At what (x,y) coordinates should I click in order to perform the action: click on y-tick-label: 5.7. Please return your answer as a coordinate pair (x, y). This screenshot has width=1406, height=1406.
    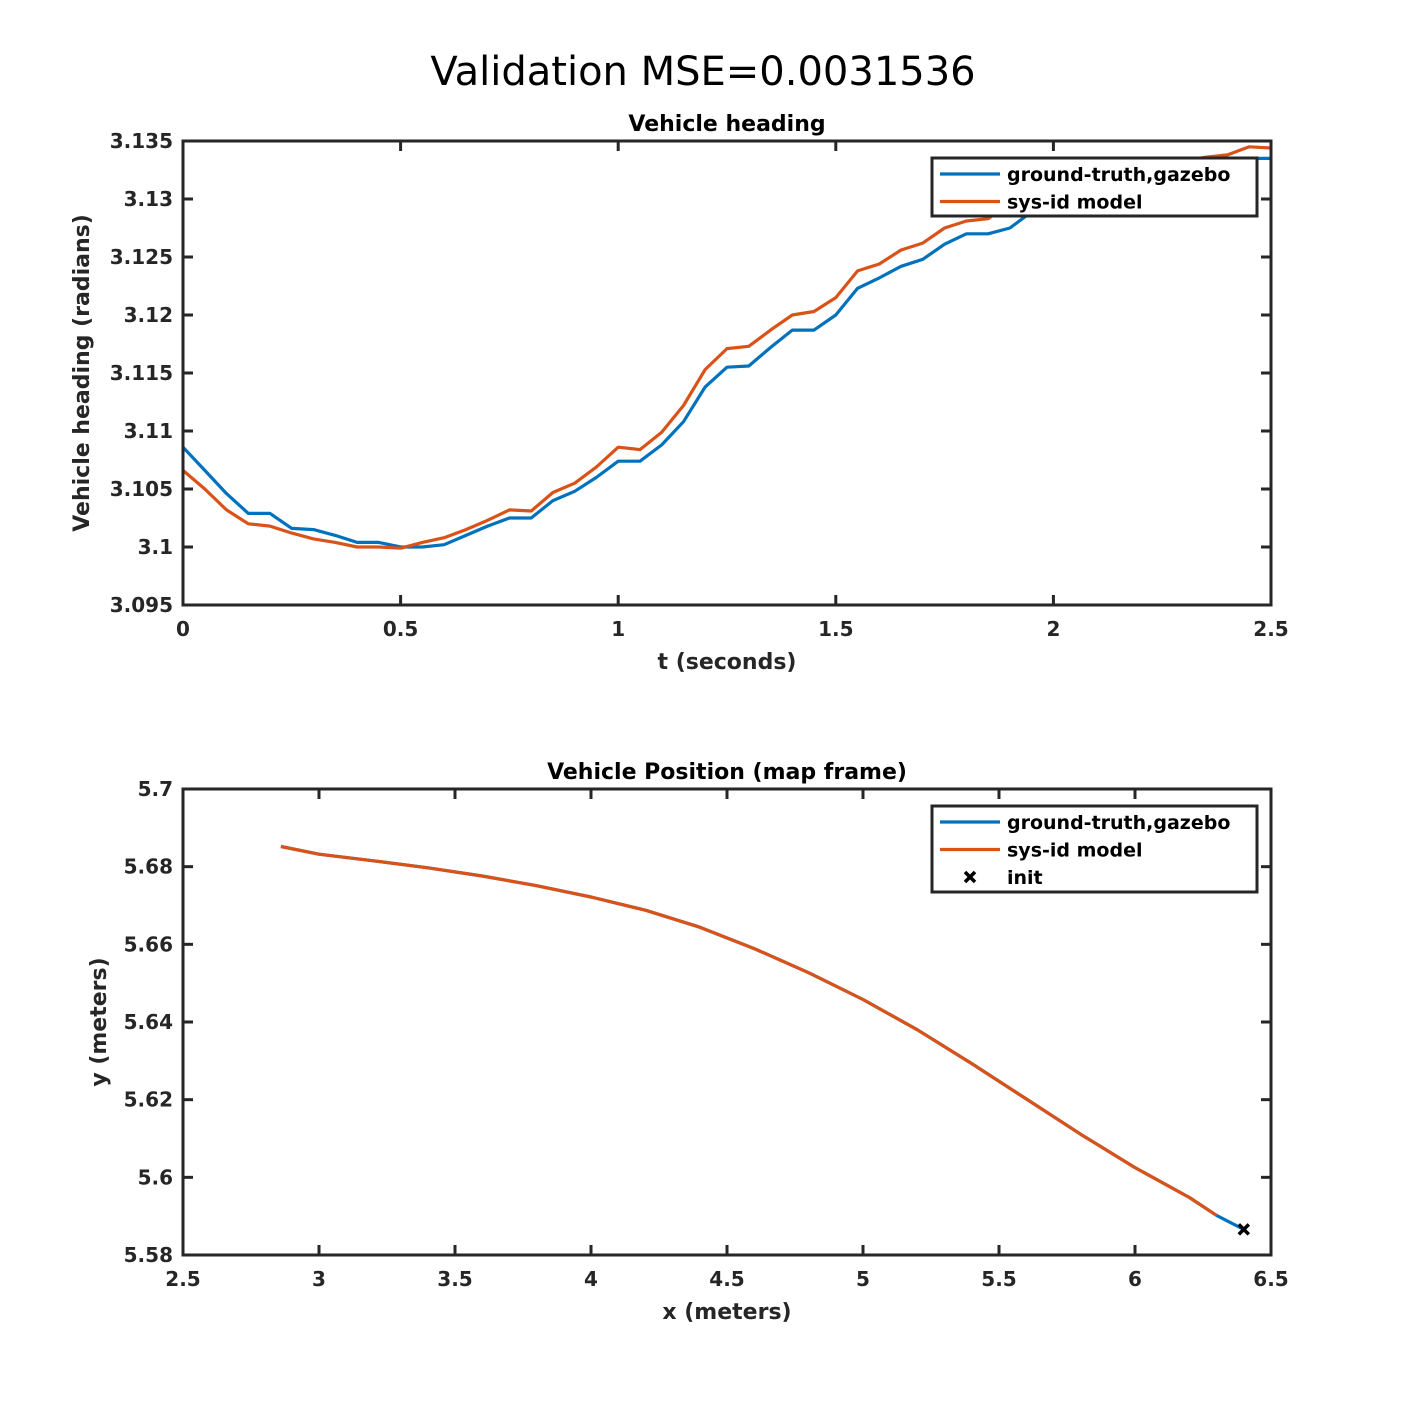
    Looking at the image, I should click on (155, 789).